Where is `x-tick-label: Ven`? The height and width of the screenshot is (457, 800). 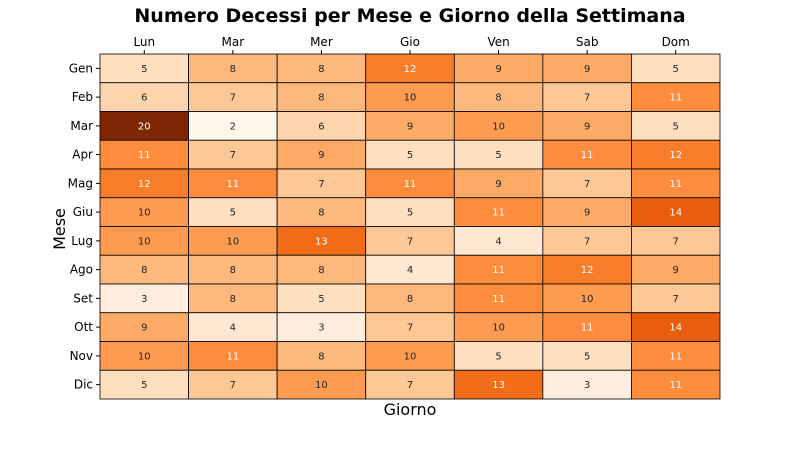
x-tick-label: Ven is located at coordinates (498, 42).